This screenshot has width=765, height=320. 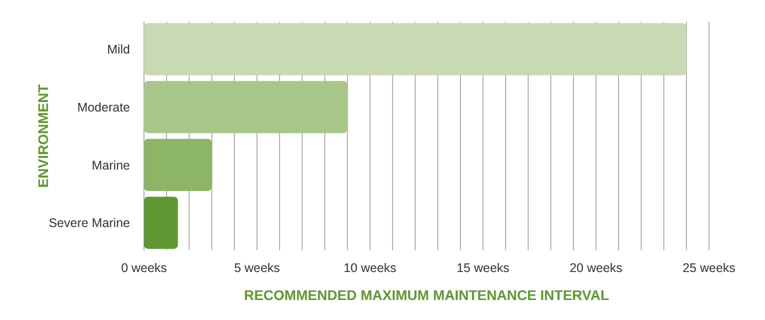 What do you see at coordinates (111, 165) in the screenshot?
I see `y-tick-label: Marine` at bounding box center [111, 165].